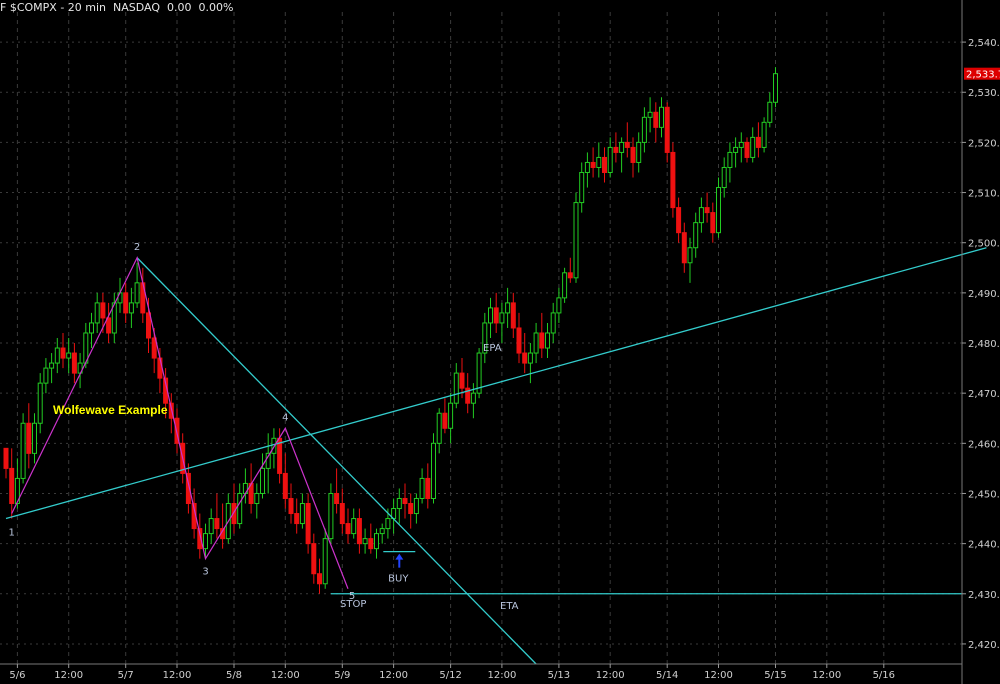 This screenshot has width=1000, height=684. What do you see at coordinates (234, 675) in the screenshot?
I see `x-tick-label: 5/8` at bounding box center [234, 675].